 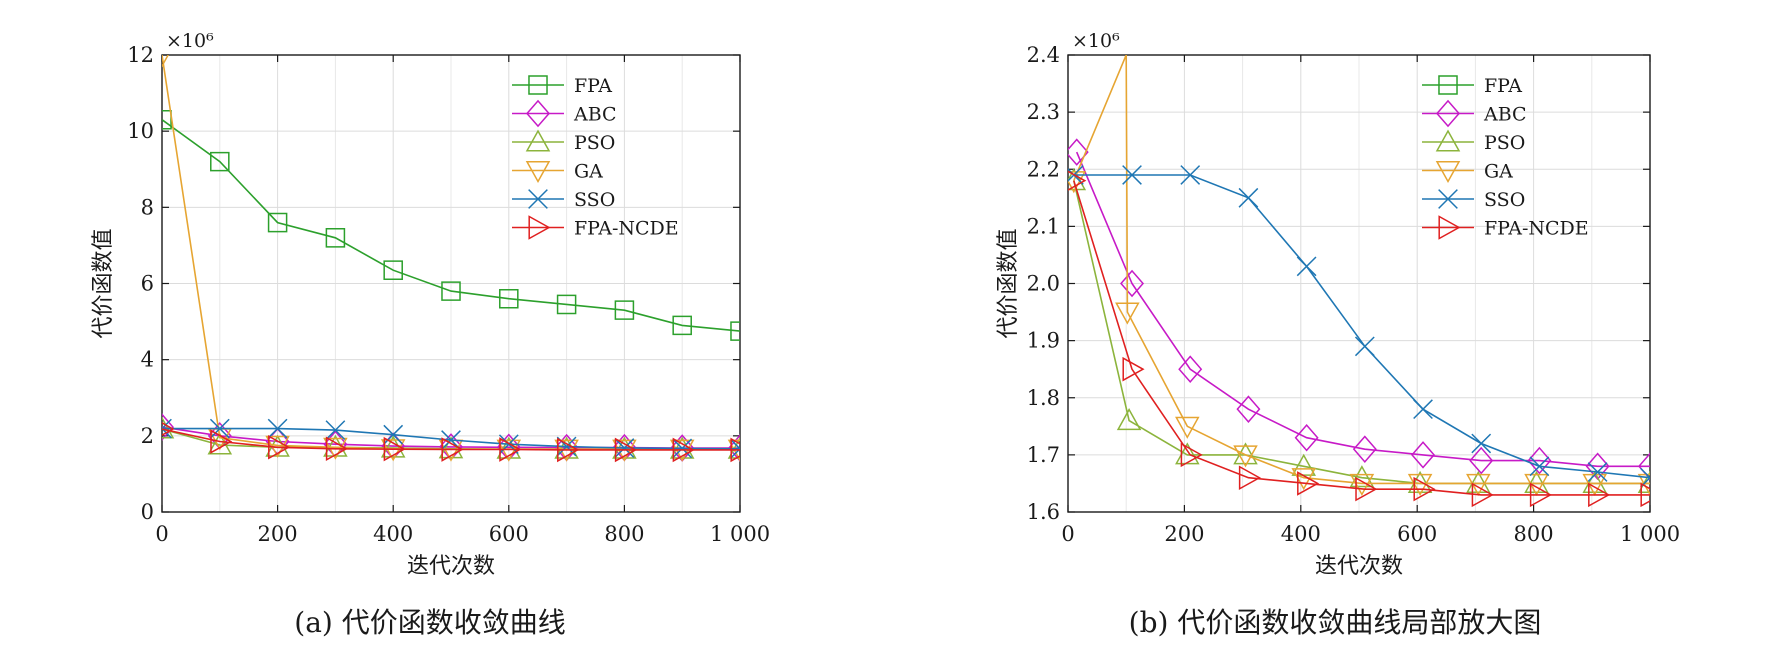 I want to click on y-tick-label: 8, so click(x=147, y=207).